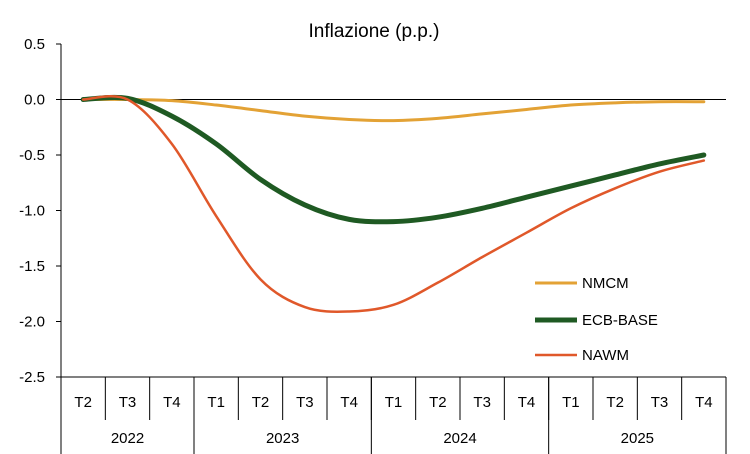 This screenshot has height=454, width=750. I want to click on legend-label-nawm: NAWM, so click(605, 355).